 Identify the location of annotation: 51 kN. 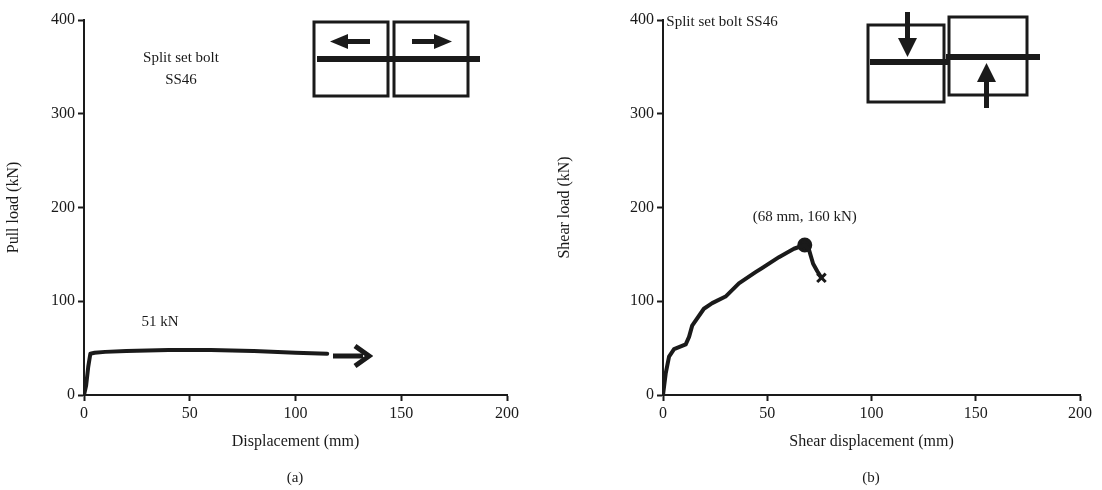
(160, 320).